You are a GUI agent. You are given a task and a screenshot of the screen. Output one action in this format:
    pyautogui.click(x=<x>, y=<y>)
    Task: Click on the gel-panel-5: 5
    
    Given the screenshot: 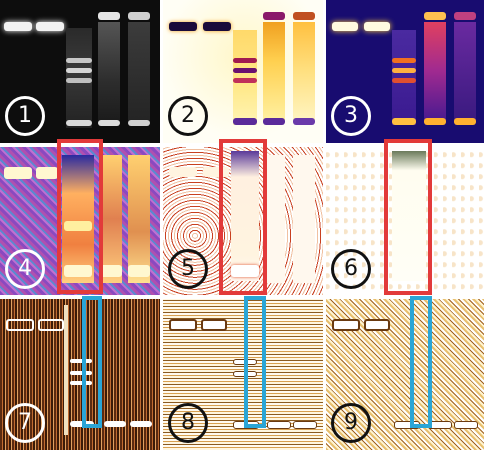 What is the action you would take?
    pyautogui.click(x=243, y=221)
    